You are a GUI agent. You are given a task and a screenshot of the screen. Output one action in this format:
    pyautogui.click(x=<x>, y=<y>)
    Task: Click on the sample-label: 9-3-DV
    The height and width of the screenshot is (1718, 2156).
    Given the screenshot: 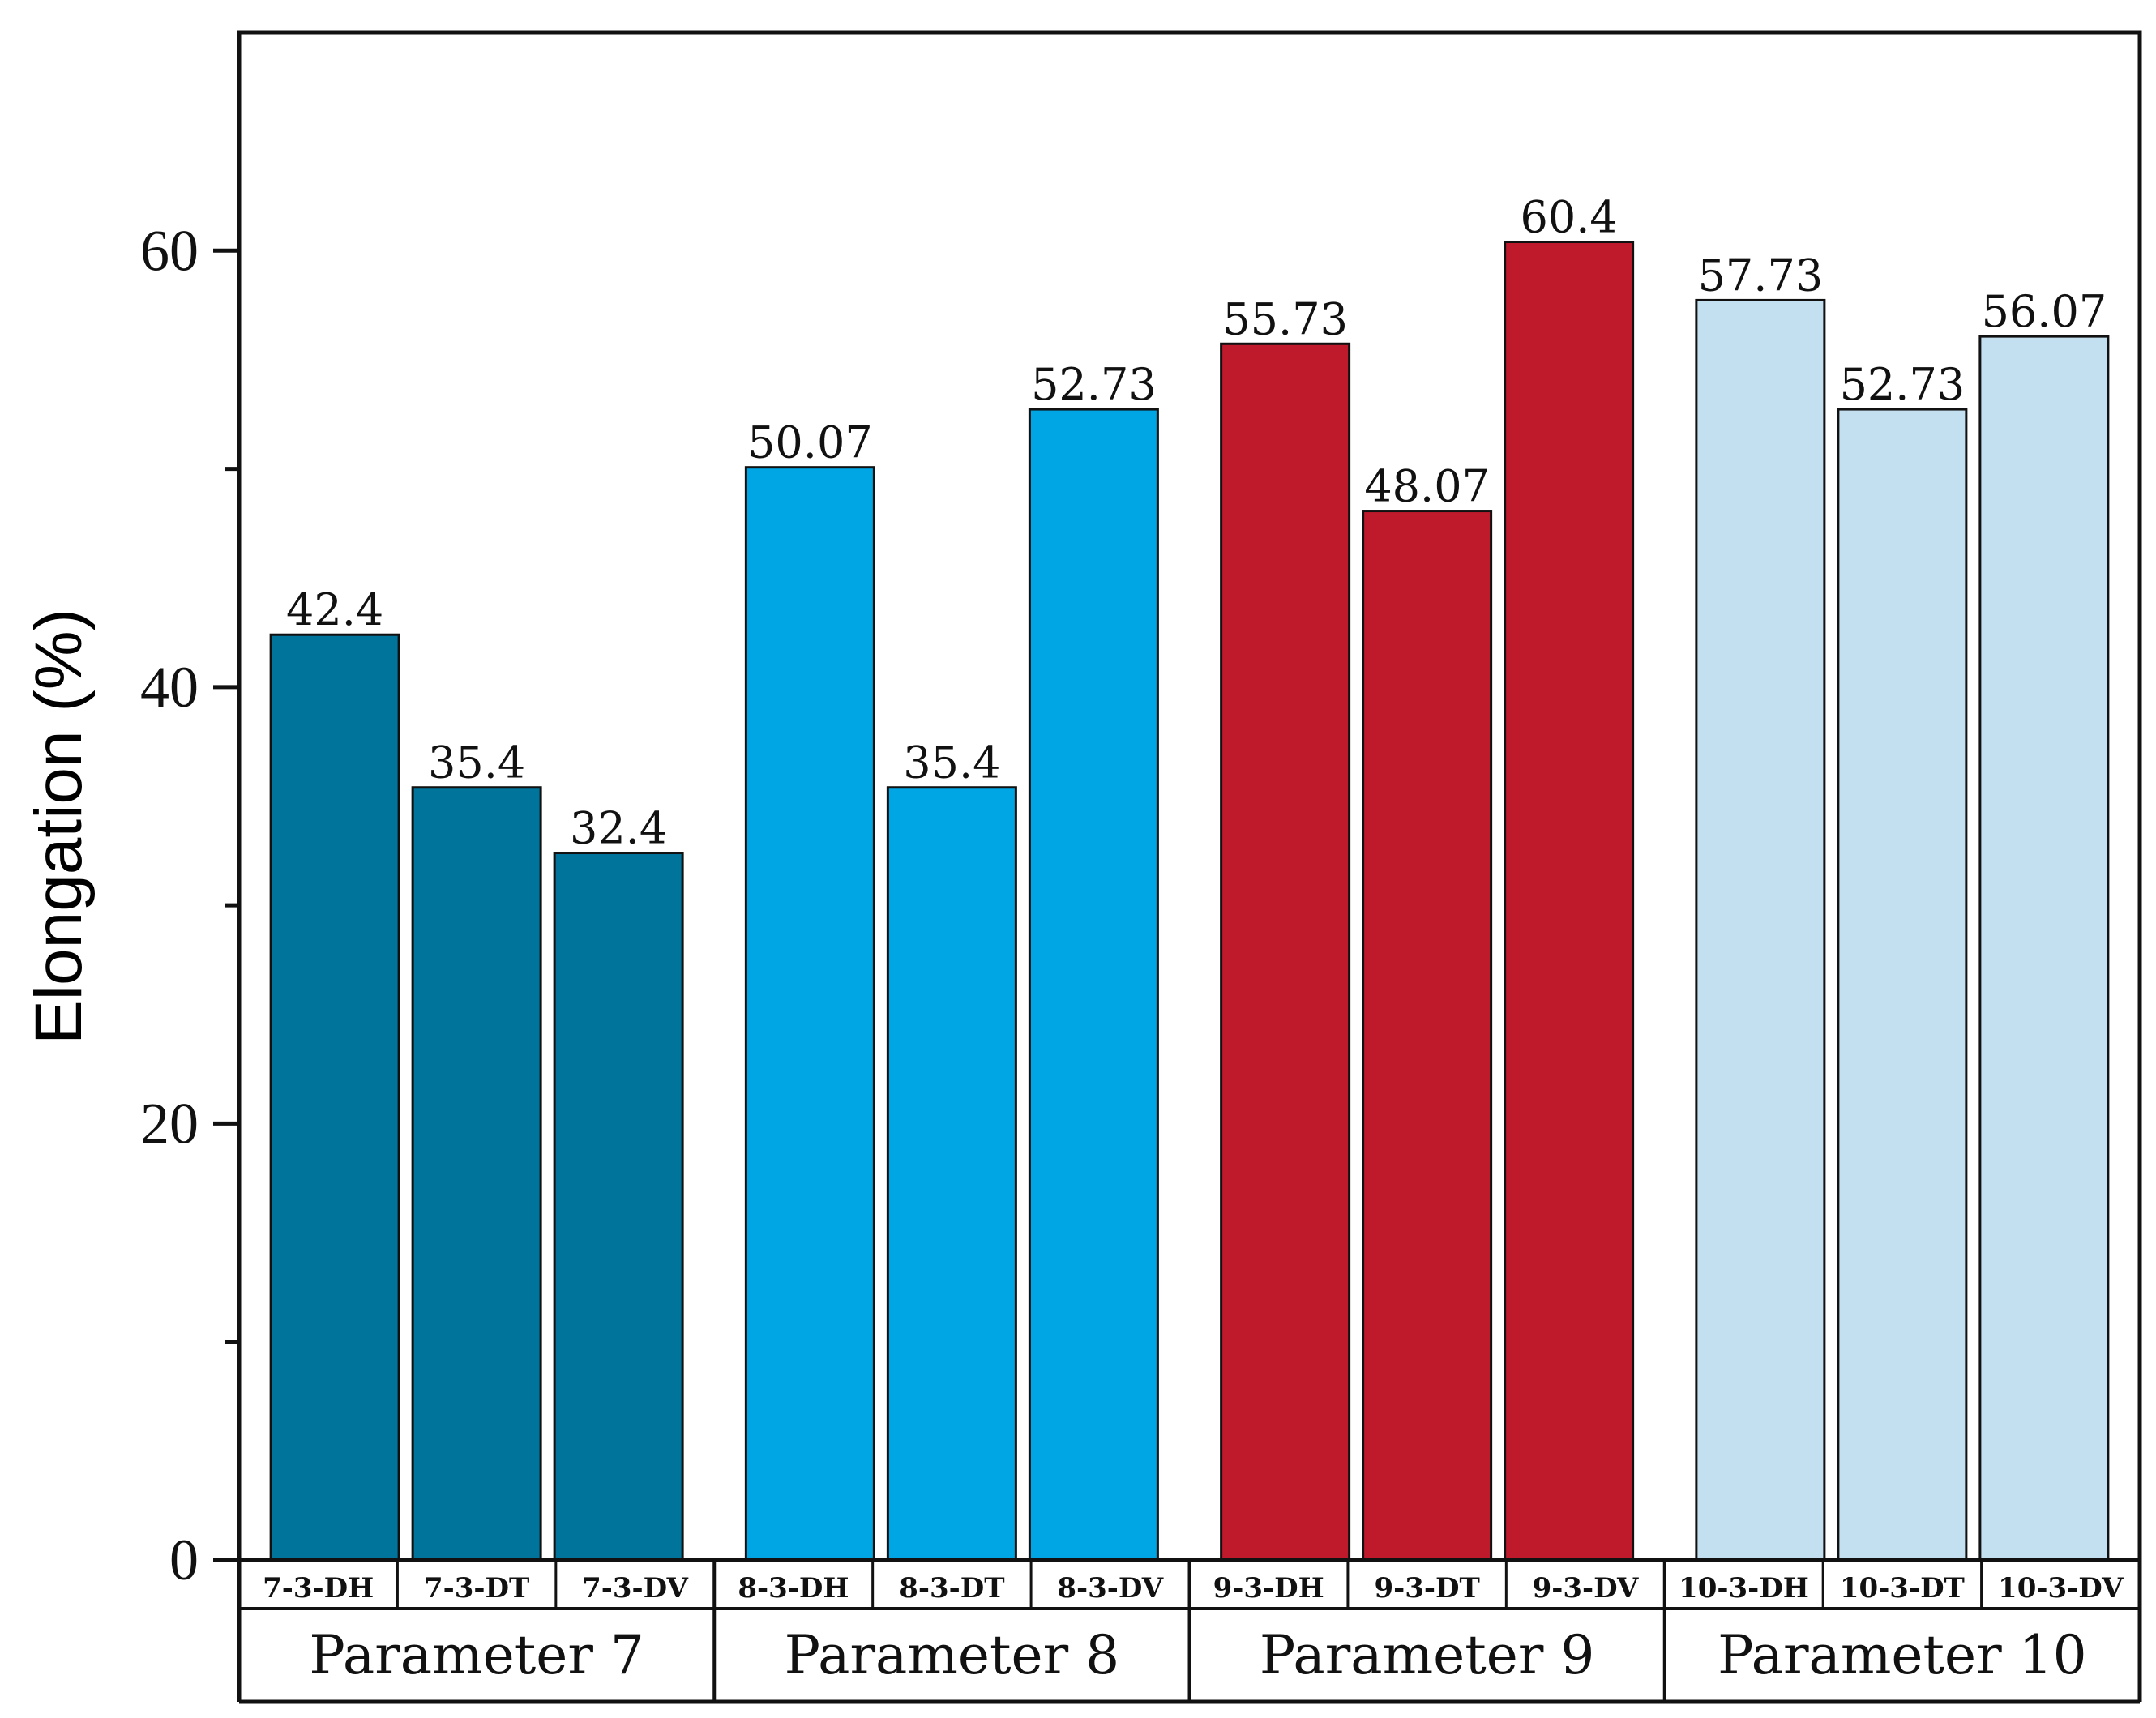 What is the action you would take?
    pyautogui.click(x=1586, y=1588)
    